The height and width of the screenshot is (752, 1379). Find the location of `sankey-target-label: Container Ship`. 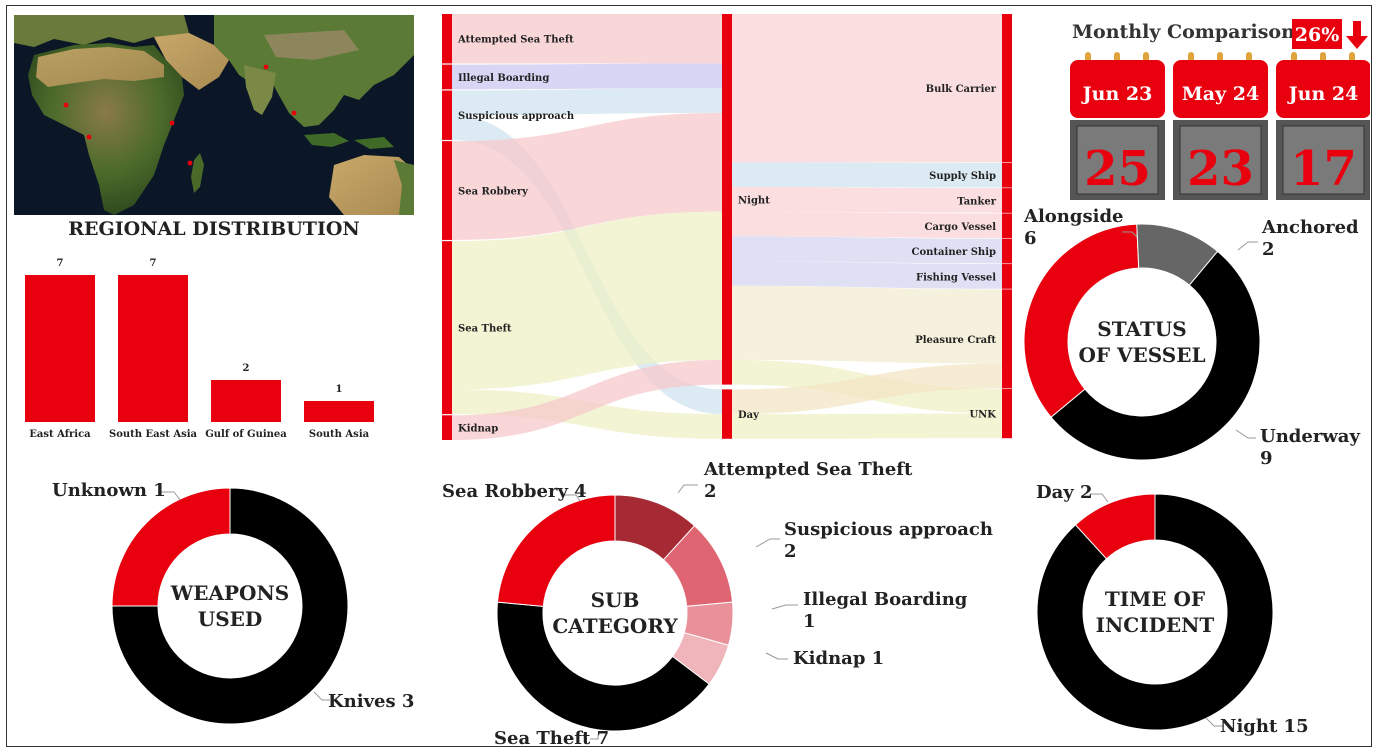

sankey-target-label: Container Ship is located at coordinates (954, 252).